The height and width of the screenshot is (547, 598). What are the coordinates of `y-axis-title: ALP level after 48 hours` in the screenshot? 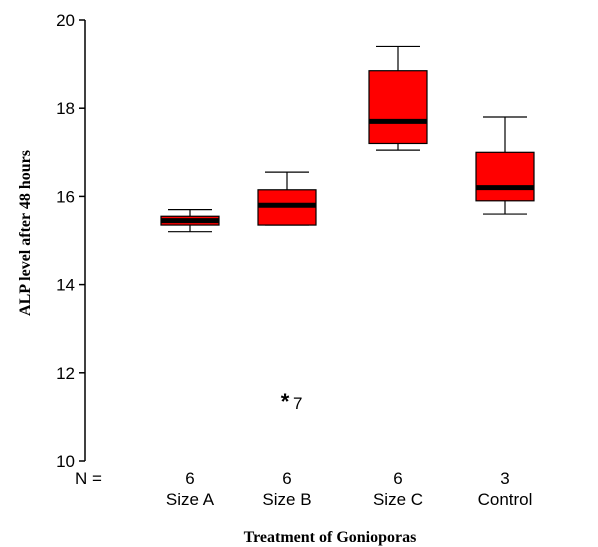 It's located at (25, 233).